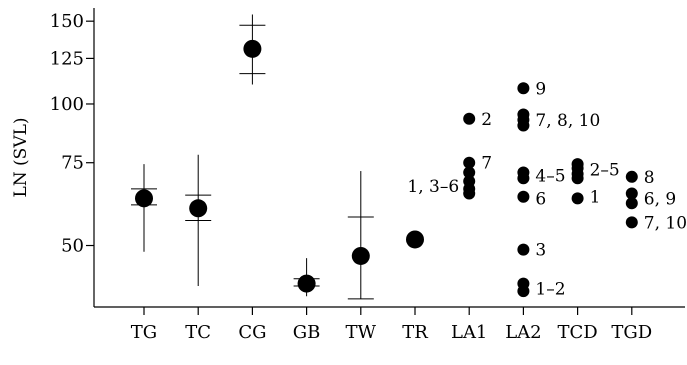 The image size is (687, 365). What do you see at coordinates (660, 199) in the screenshot?
I see `data-label: 6, 9` at bounding box center [660, 199].